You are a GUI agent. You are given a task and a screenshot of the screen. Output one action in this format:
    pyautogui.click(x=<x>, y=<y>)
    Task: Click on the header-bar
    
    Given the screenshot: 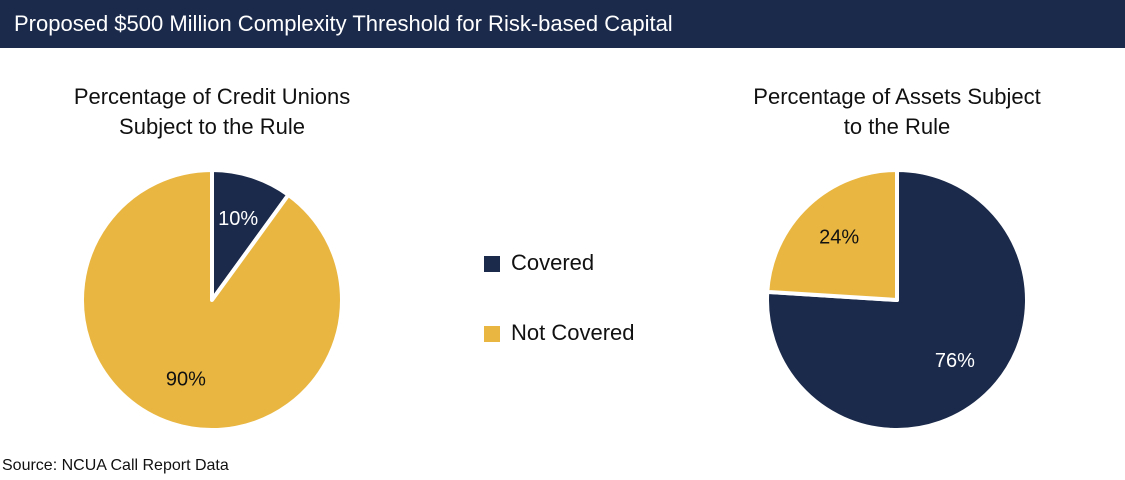 What is the action you would take?
    pyautogui.click(x=562, y=24)
    